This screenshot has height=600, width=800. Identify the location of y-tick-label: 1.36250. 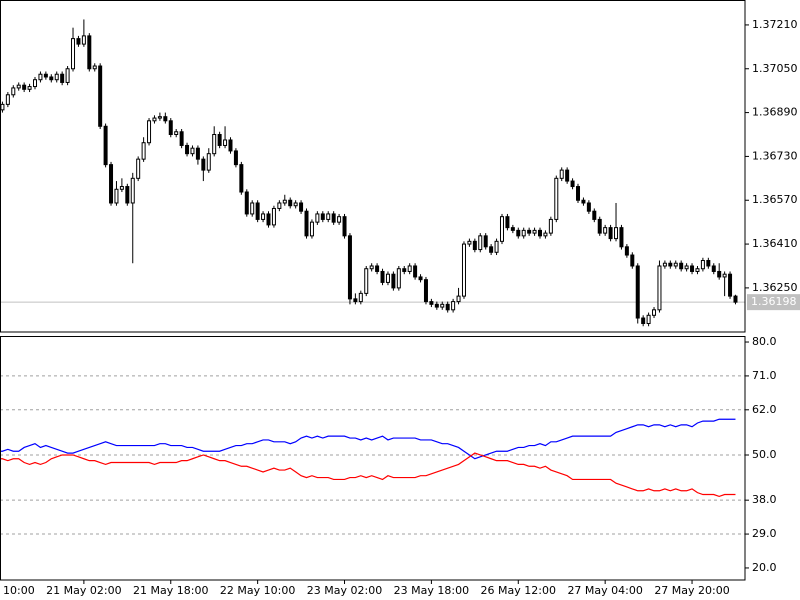
(775, 287).